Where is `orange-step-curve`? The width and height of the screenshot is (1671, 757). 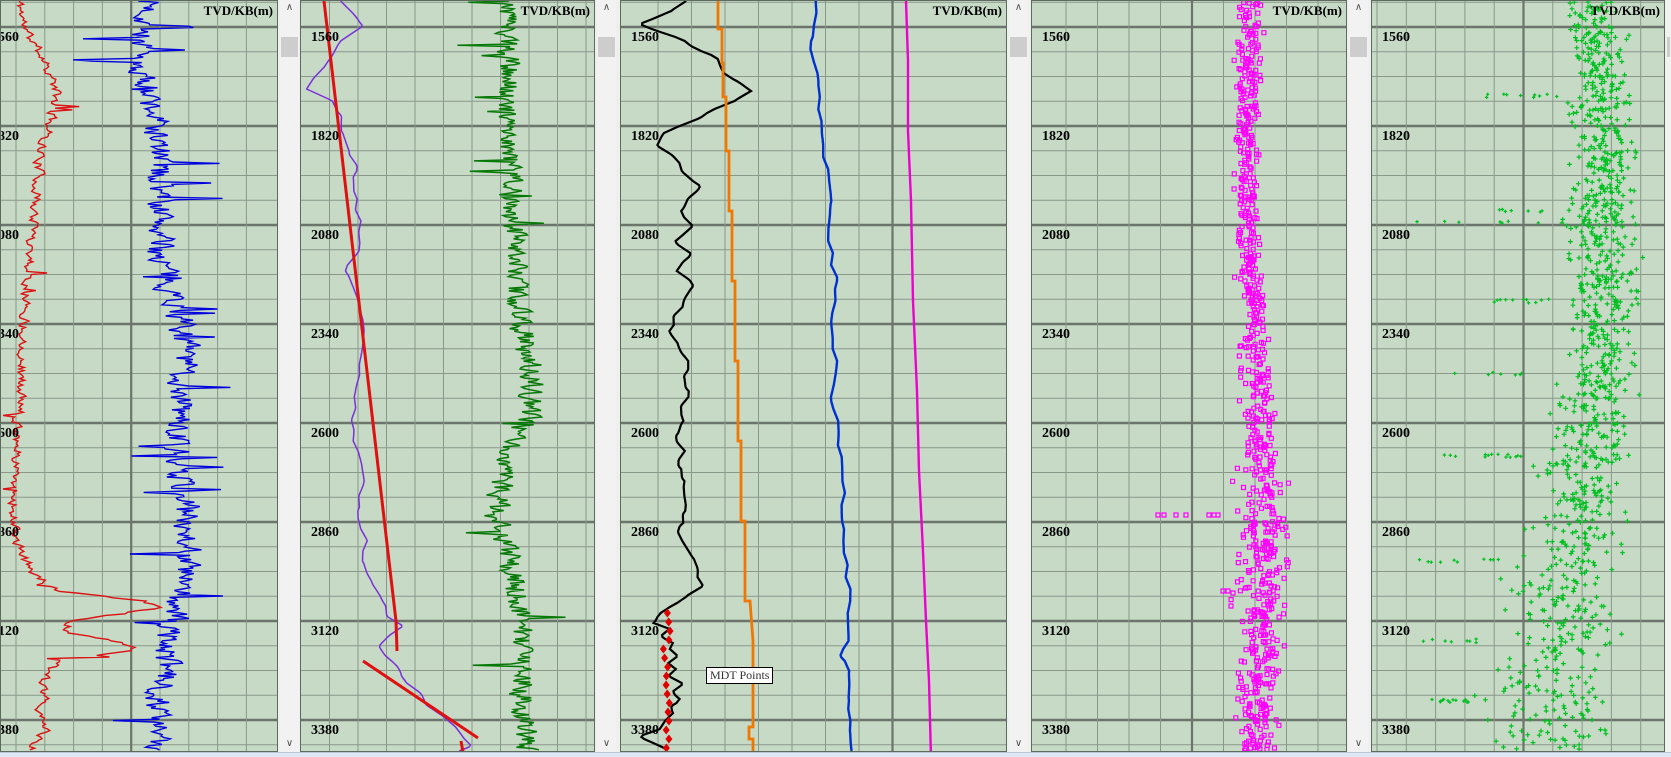
orange-step-curve is located at coordinates (735, 376).